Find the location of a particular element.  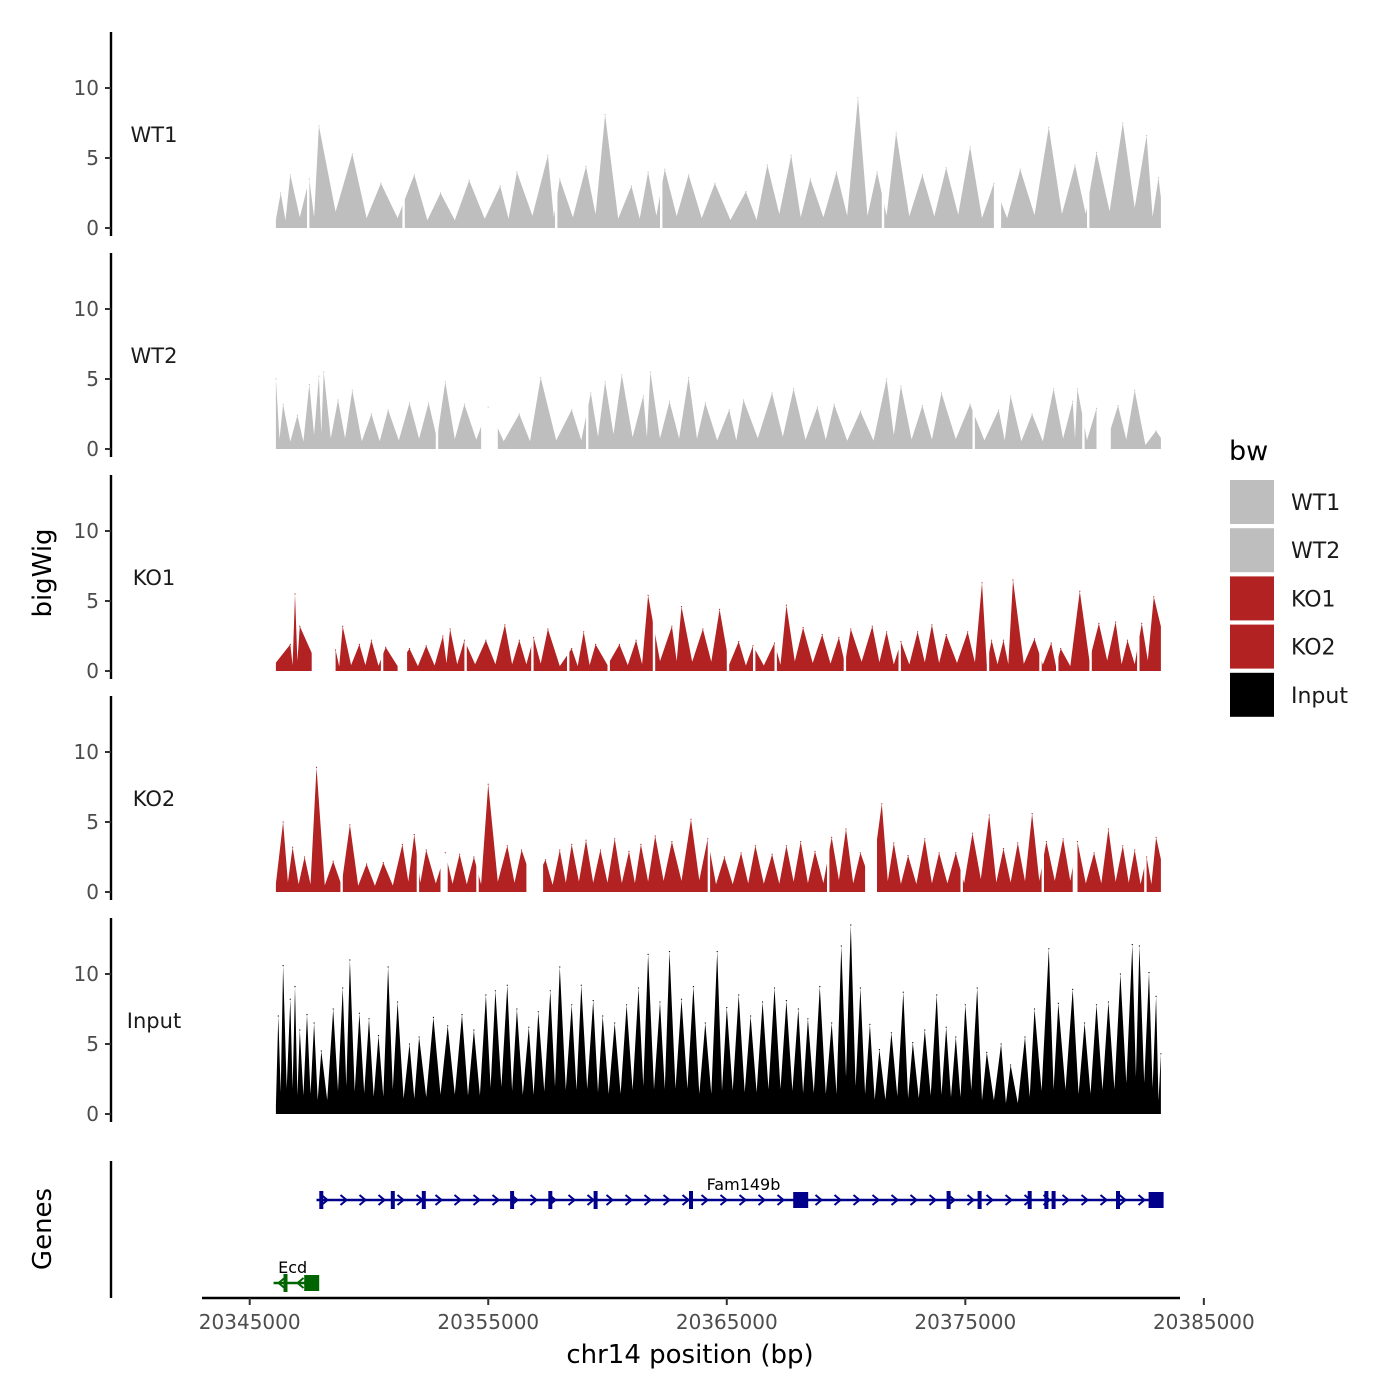

track-wt2-gap is located at coordinates (437, 351).